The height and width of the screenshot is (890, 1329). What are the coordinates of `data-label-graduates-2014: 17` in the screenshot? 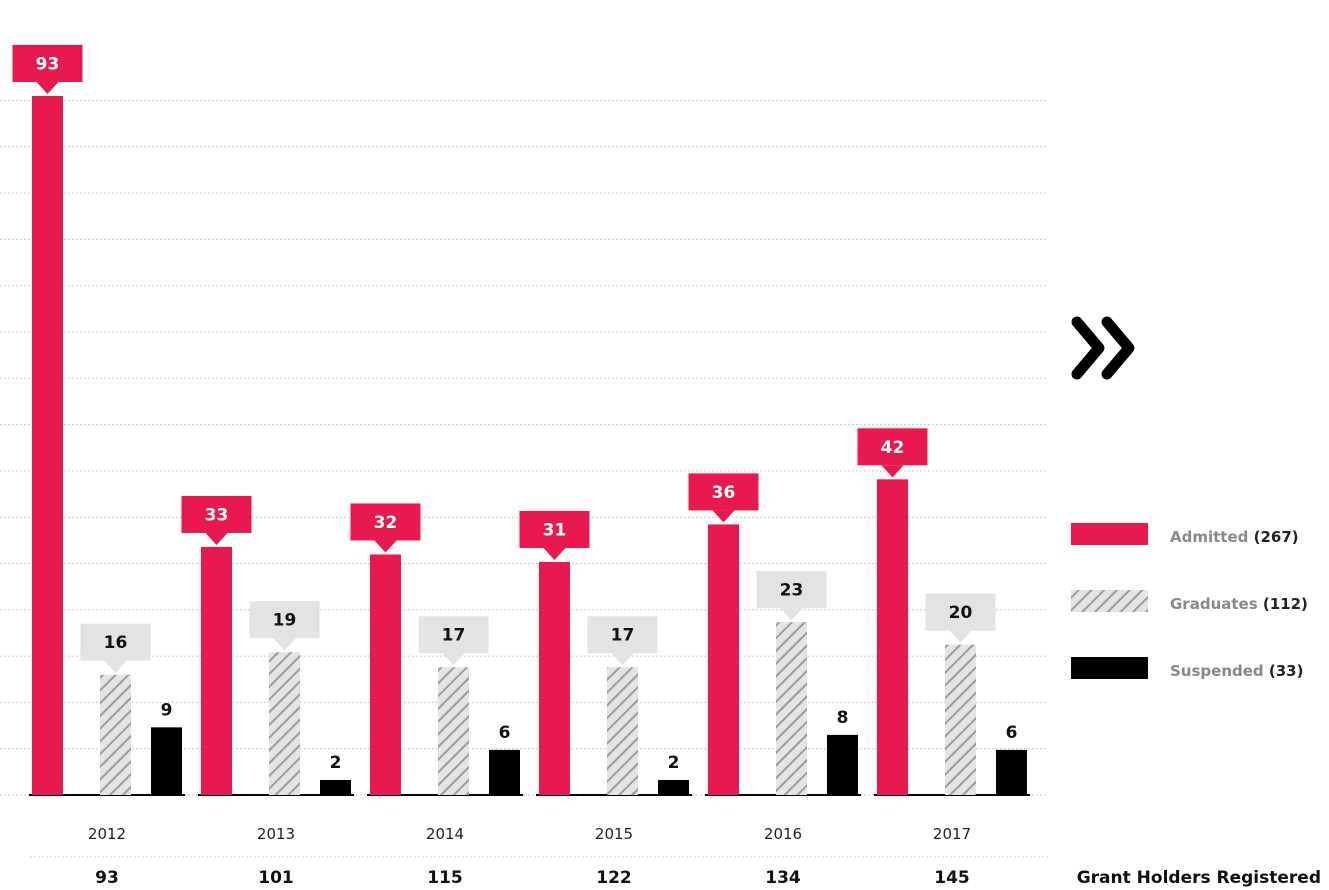 It's located at (454, 636).